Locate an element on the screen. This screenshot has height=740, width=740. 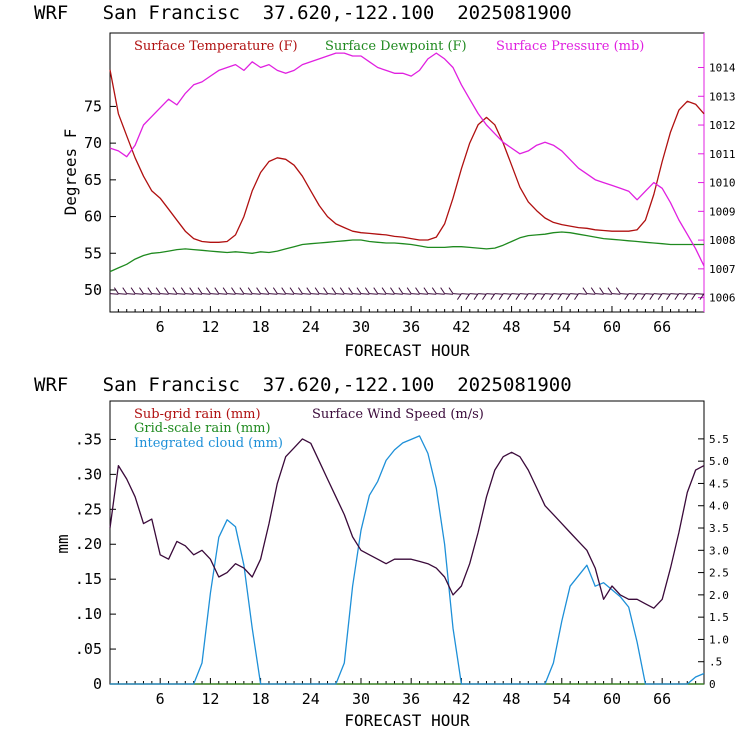
y2-tick-label: 1012 is located at coordinates (722, 125).